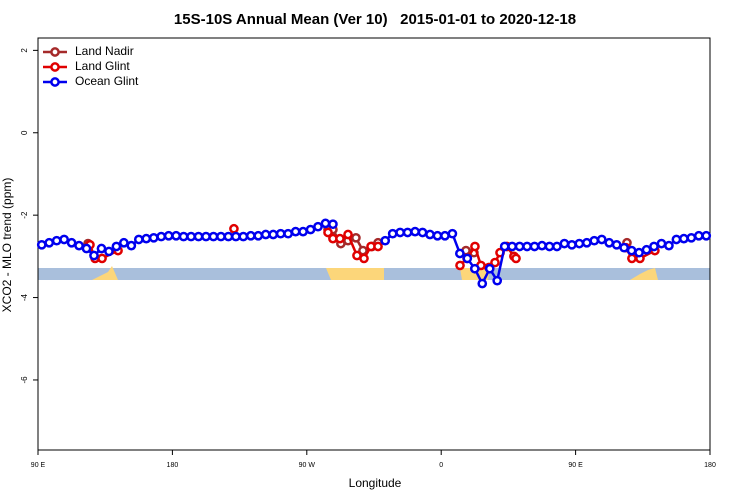 Image resolution: width=750 pixels, height=500 pixels. I want to click on y-tick-label: -4, so click(24, 297).